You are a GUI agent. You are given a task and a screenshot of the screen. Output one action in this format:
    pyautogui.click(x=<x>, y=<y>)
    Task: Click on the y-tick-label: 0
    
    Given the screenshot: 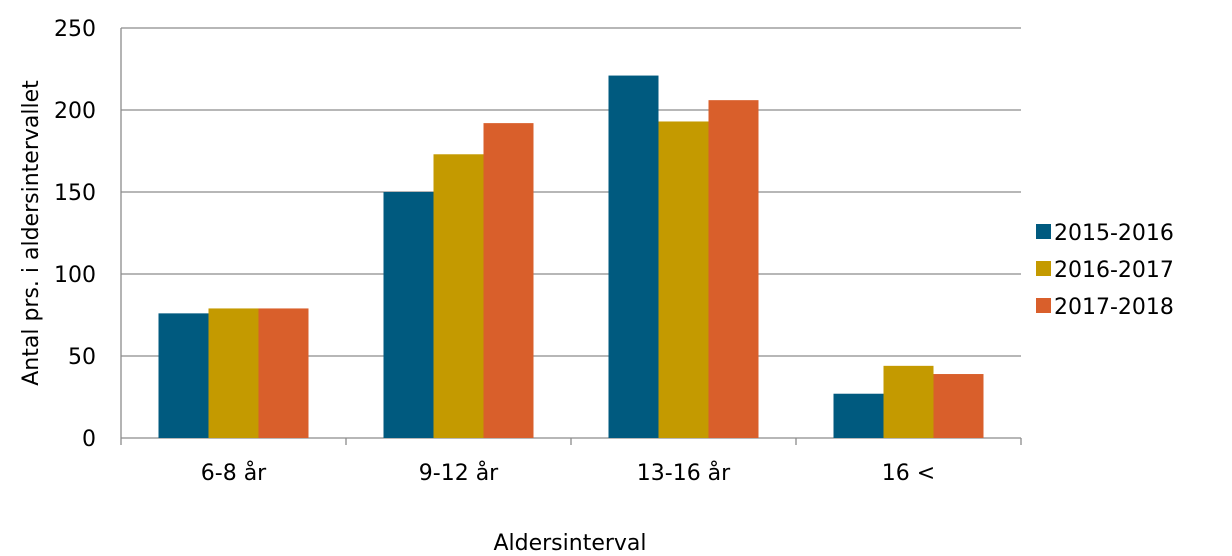 What is the action you would take?
    pyautogui.click(x=89, y=439)
    